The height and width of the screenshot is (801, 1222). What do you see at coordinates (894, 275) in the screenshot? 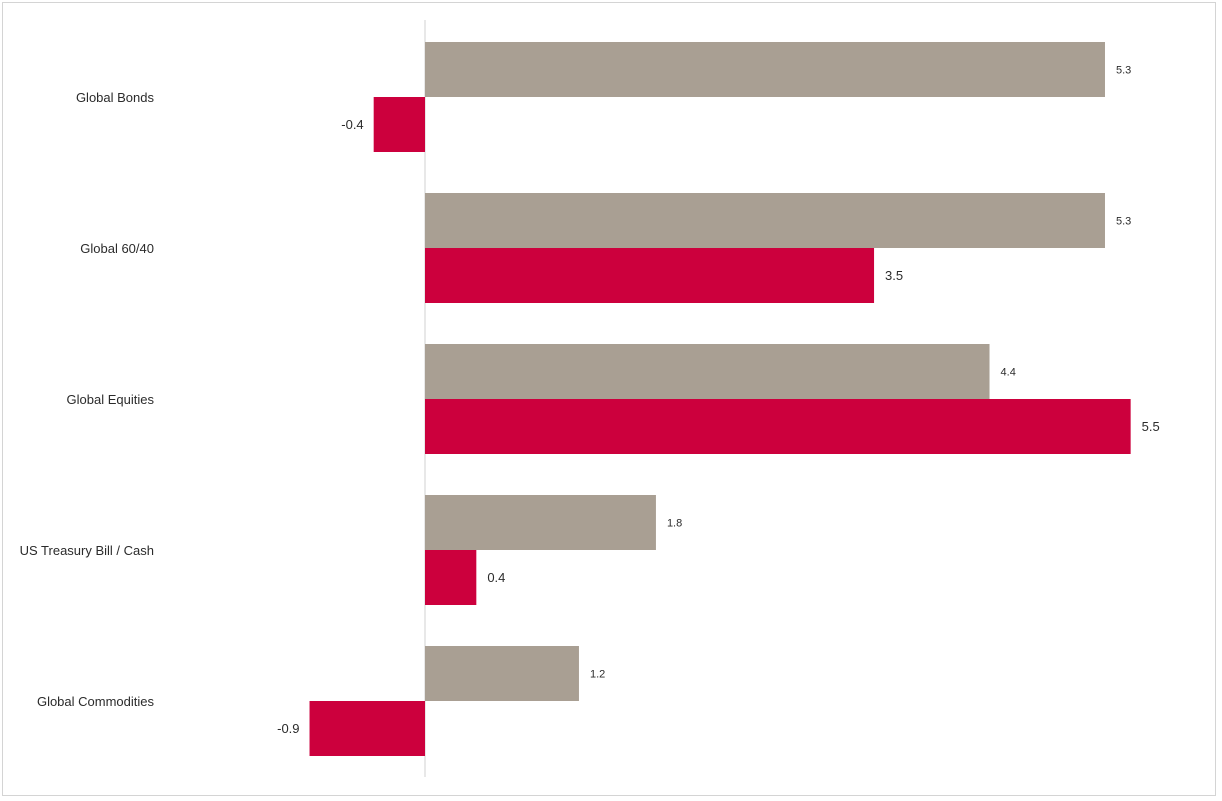
I see `data-label-series-2: 3.5` at bounding box center [894, 275].